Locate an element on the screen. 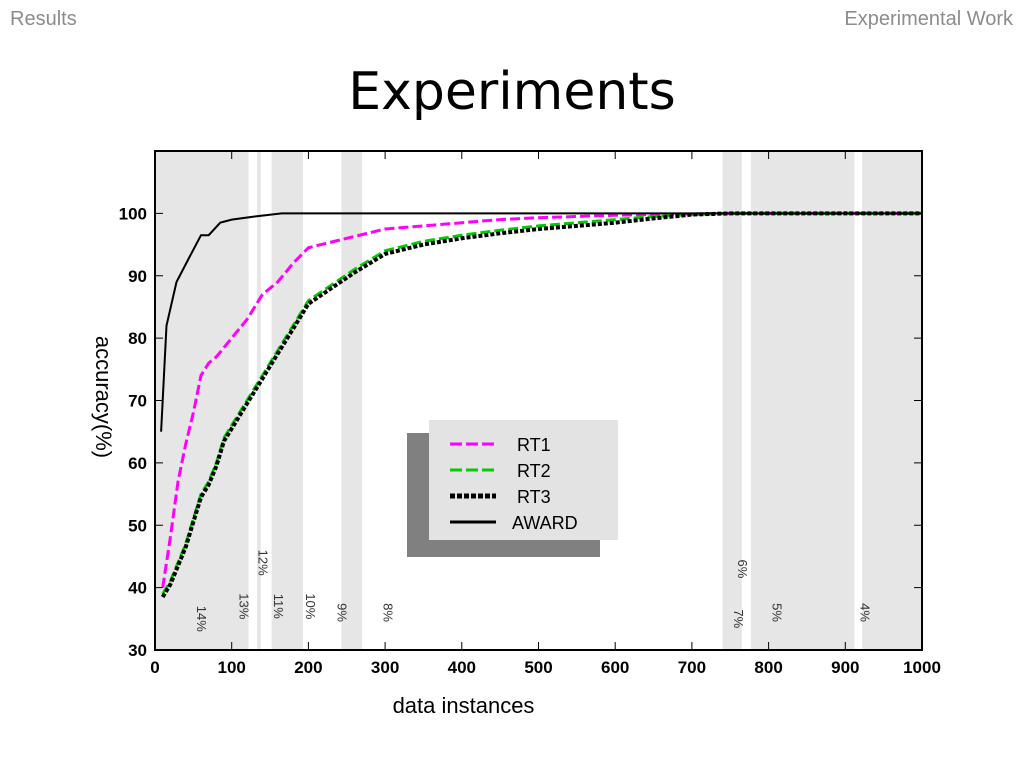  legend-label-award: AWARD is located at coordinates (545, 523).